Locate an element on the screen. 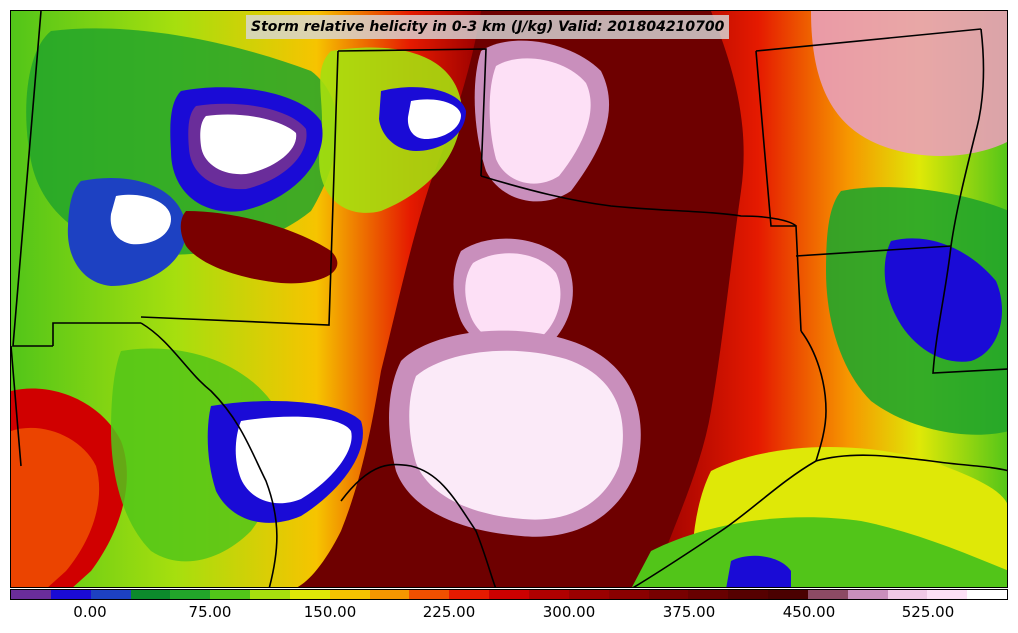  colorbar-tick-label: 525.00 is located at coordinates (928, 612).